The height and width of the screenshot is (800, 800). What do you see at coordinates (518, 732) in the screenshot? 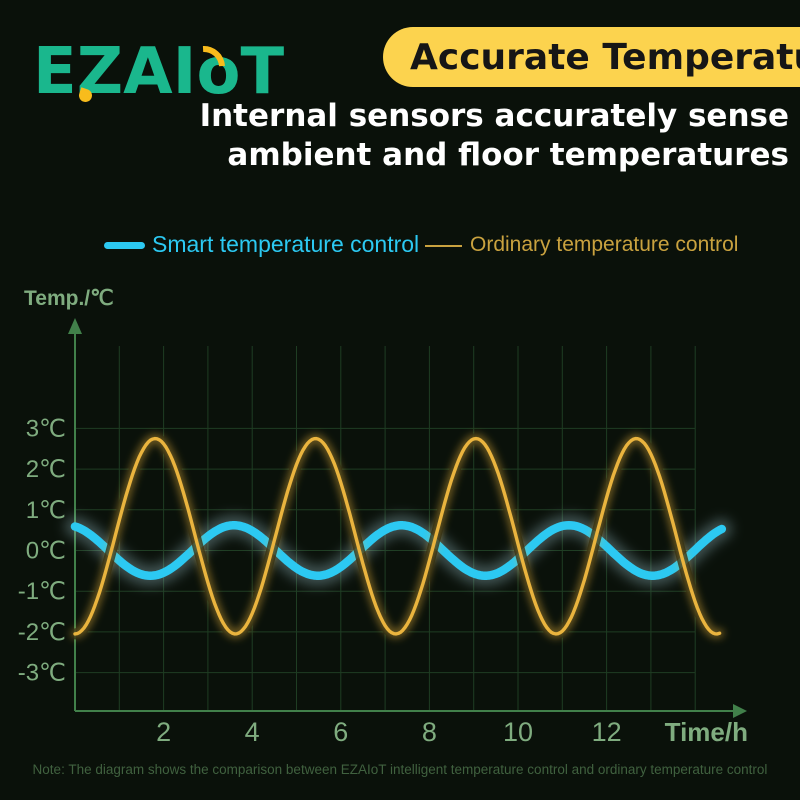
I see `x-tick-label: 10` at bounding box center [518, 732].